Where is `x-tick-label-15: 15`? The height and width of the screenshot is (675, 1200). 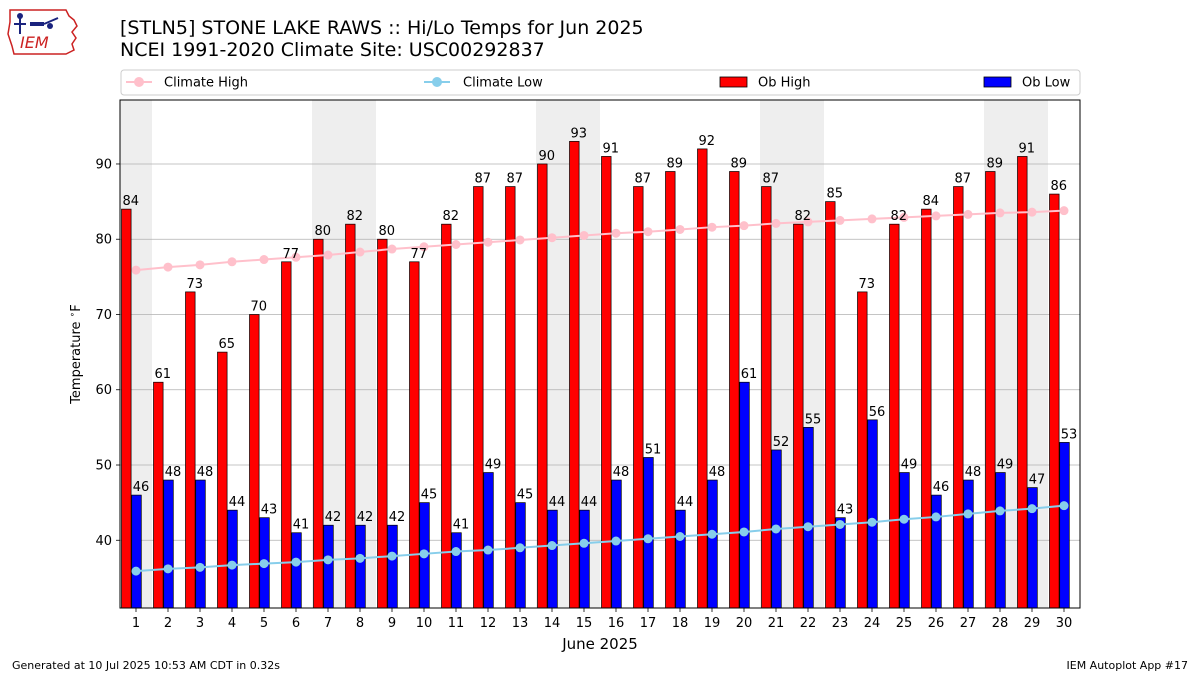
x-tick-label-15: 15 is located at coordinates (584, 623).